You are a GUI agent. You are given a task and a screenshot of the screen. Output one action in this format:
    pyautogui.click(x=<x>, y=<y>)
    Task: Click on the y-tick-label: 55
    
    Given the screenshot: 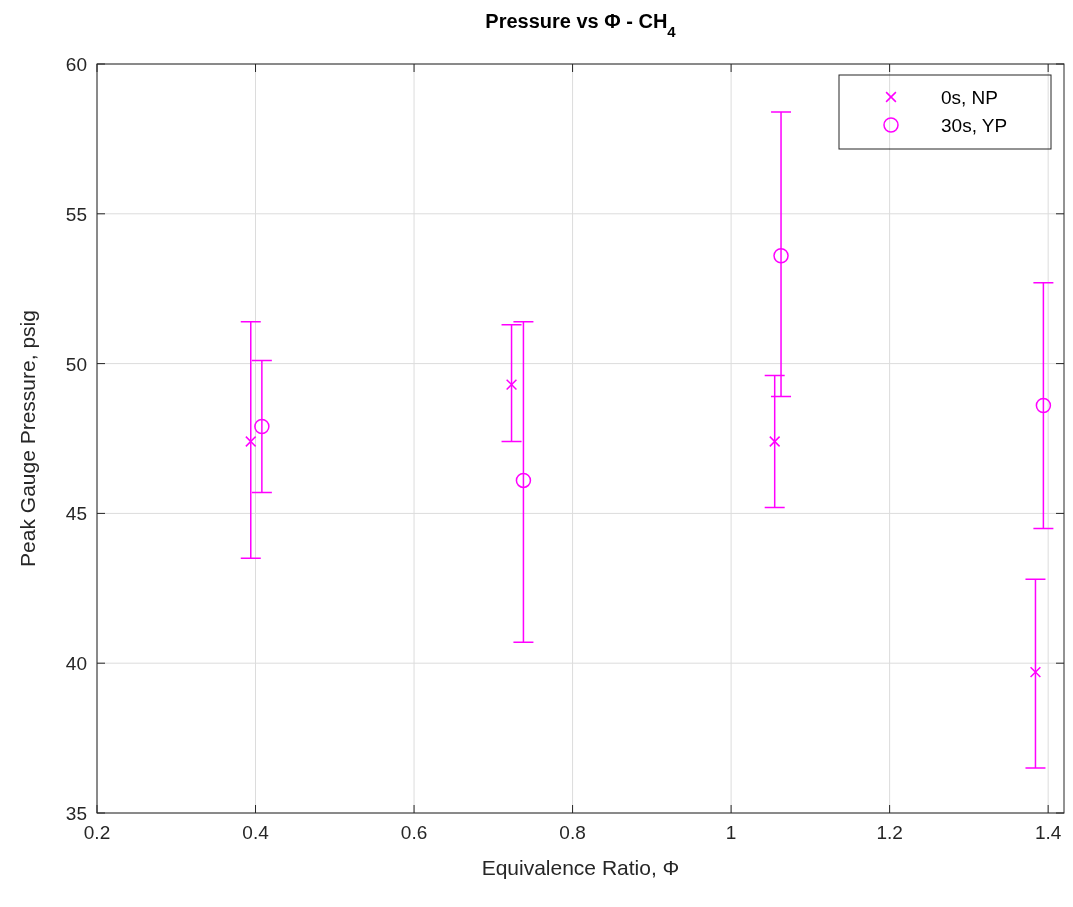 What is the action you would take?
    pyautogui.click(x=76, y=214)
    